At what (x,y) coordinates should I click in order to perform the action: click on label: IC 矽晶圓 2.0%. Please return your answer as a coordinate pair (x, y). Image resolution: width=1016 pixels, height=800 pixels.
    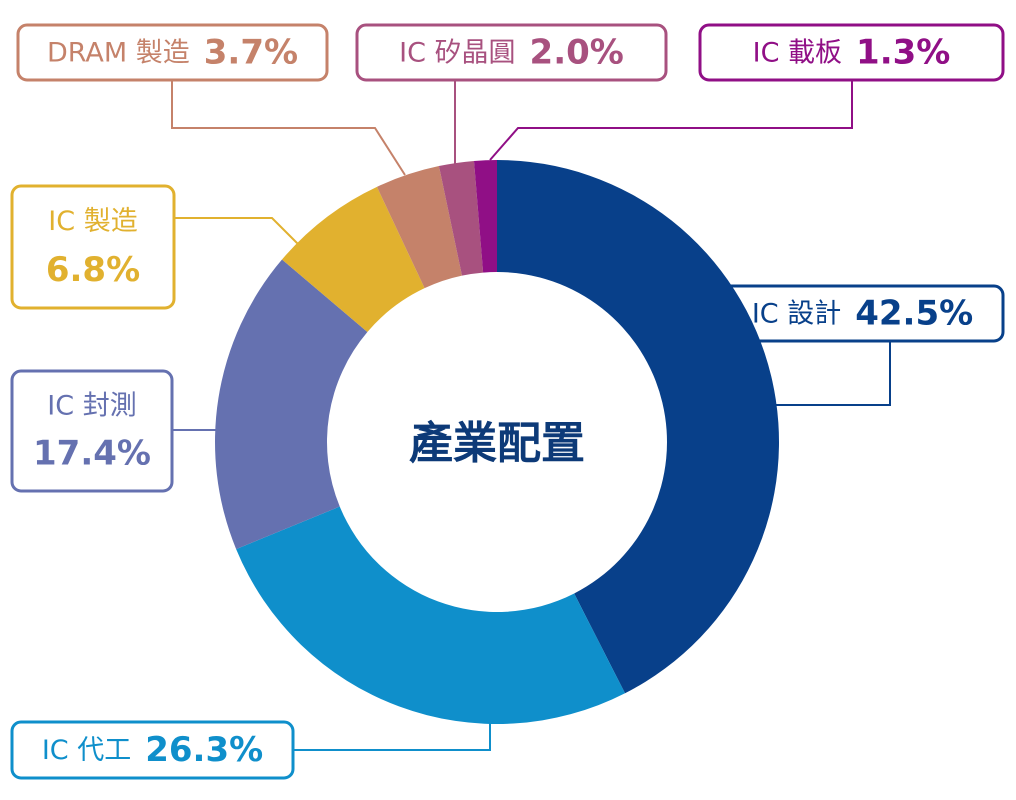
    Looking at the image, I should click on (511, 94).